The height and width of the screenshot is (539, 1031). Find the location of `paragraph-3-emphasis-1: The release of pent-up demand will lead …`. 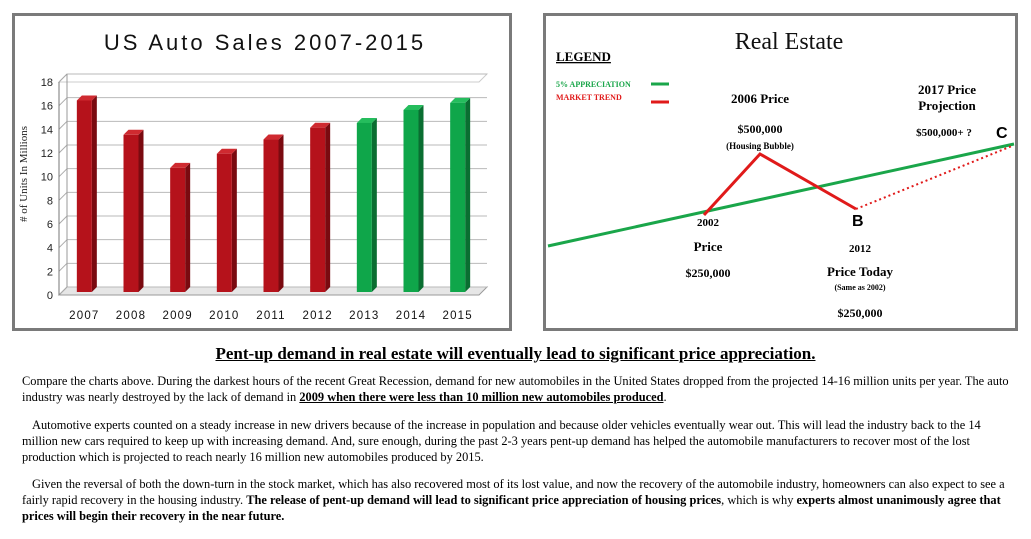

paragraph-3-emphasis-1: The release of pent-up demand will lead … is located at coordinates (484, 500).